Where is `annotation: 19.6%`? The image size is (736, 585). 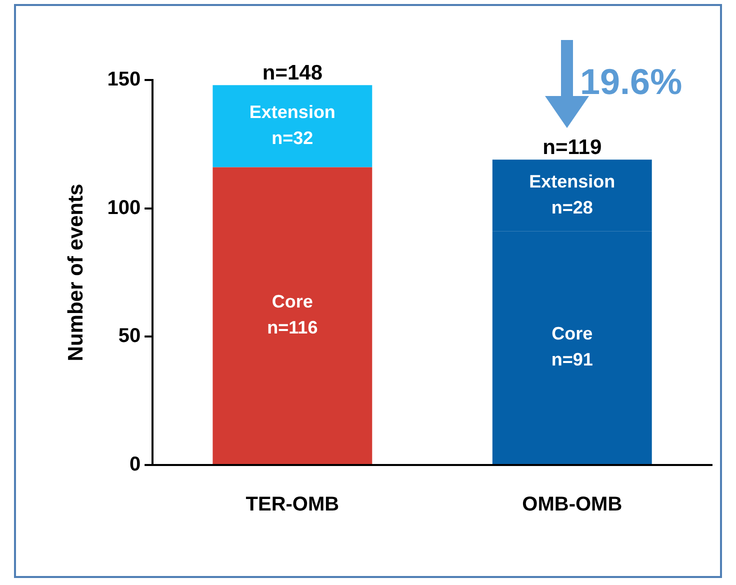 annotation: 19.6% is located at coordinates (631, 81).